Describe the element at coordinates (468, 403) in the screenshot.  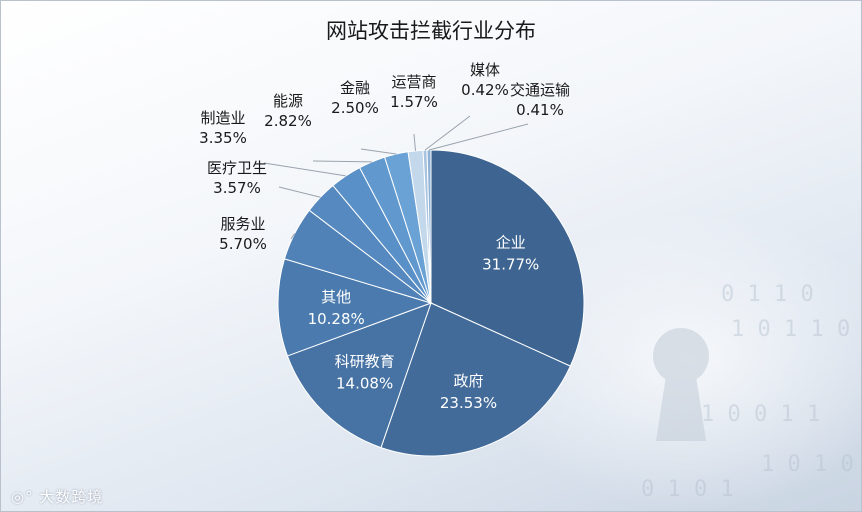
I see `slice-label-value: 23.53%` at that location.